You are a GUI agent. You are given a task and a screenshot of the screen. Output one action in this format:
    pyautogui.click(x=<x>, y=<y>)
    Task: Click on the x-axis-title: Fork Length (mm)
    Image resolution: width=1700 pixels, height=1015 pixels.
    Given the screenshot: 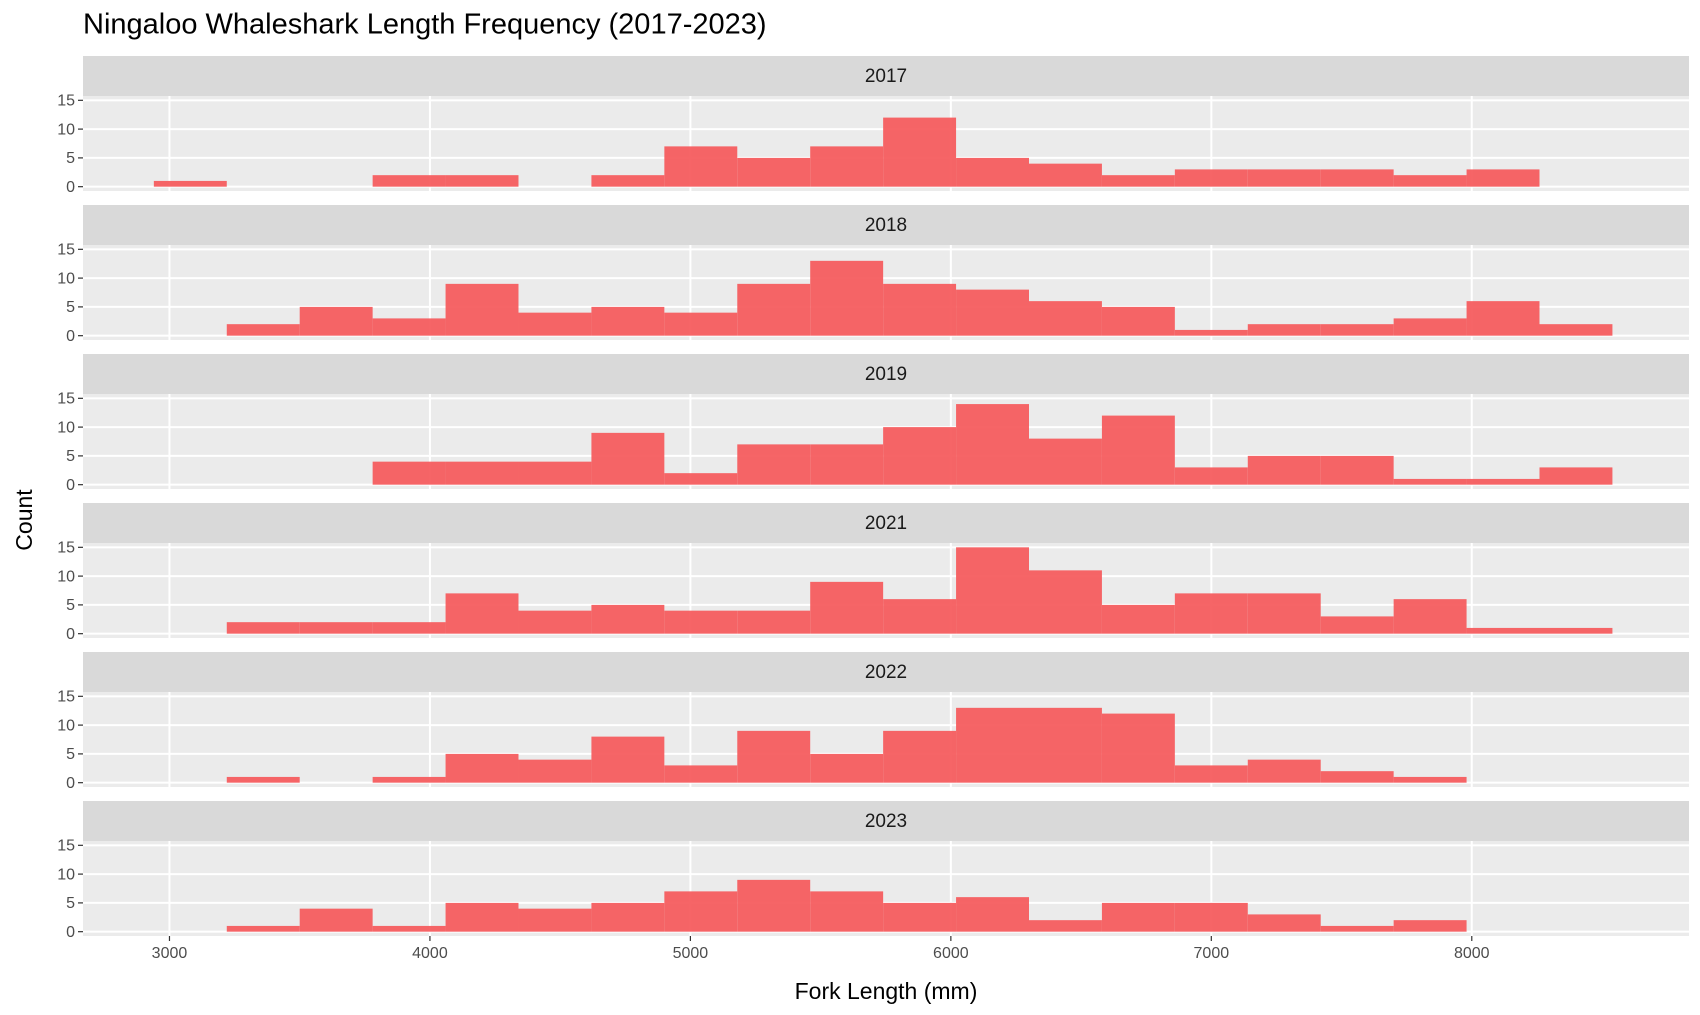 What is the action you would take?
    pyautogui.click(x=886, y=991)
    